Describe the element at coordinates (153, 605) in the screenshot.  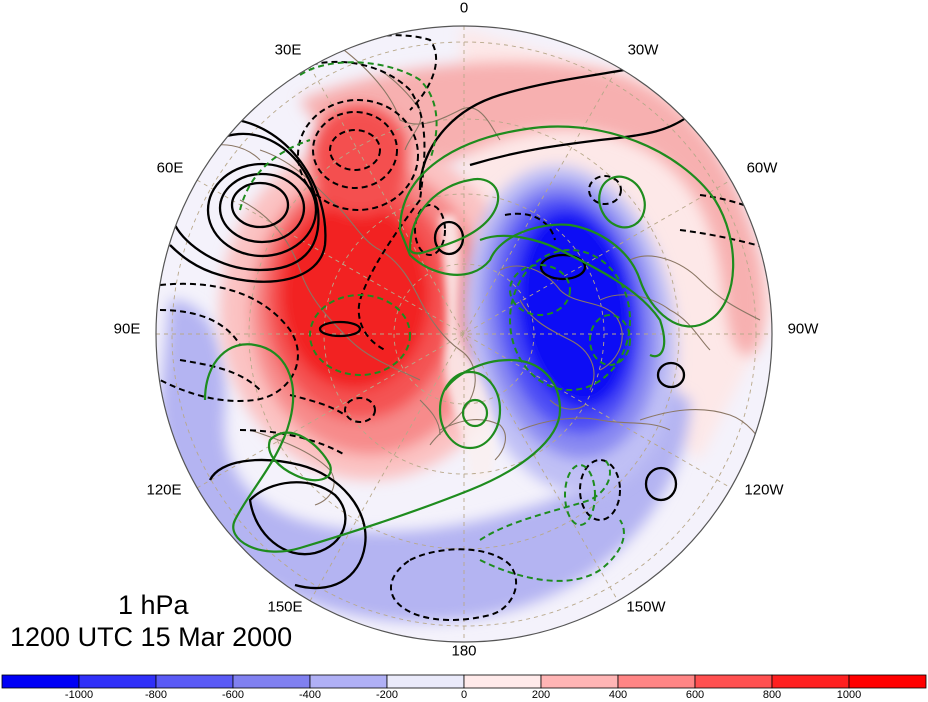
I see `pressure-level-label: 1 hPa` at that location.